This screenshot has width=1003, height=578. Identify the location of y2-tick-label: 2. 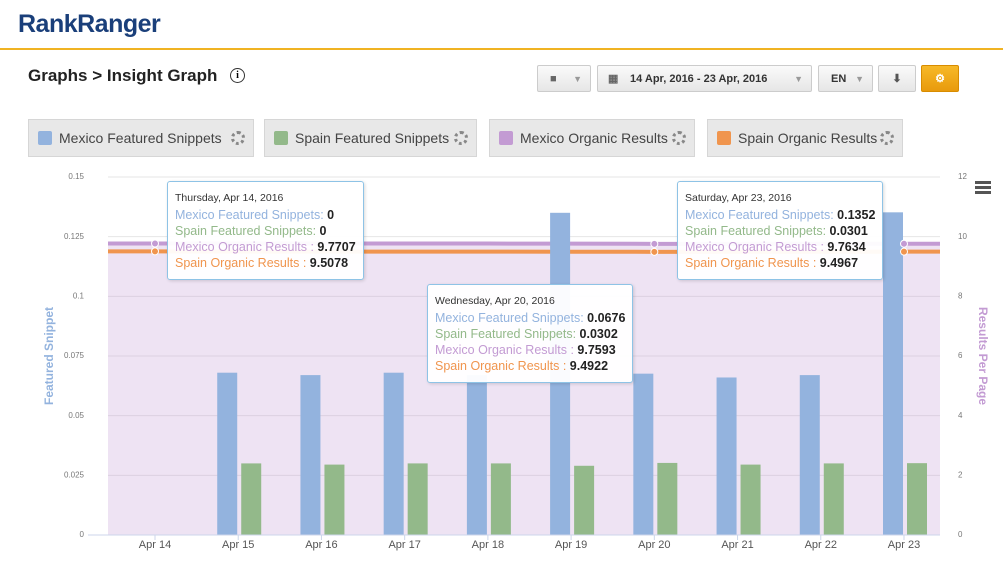
(960, 474).